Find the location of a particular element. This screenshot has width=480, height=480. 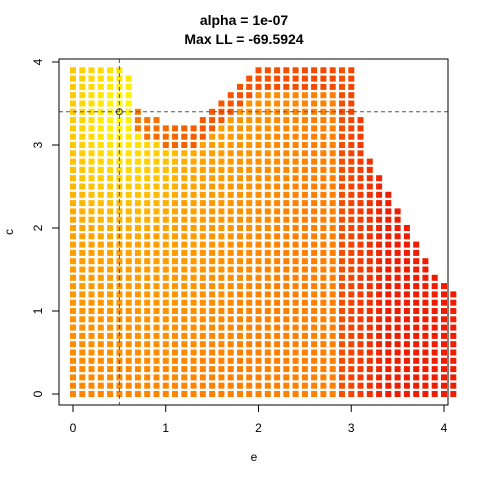

max-point-marker is located at coordinates (119, 112).